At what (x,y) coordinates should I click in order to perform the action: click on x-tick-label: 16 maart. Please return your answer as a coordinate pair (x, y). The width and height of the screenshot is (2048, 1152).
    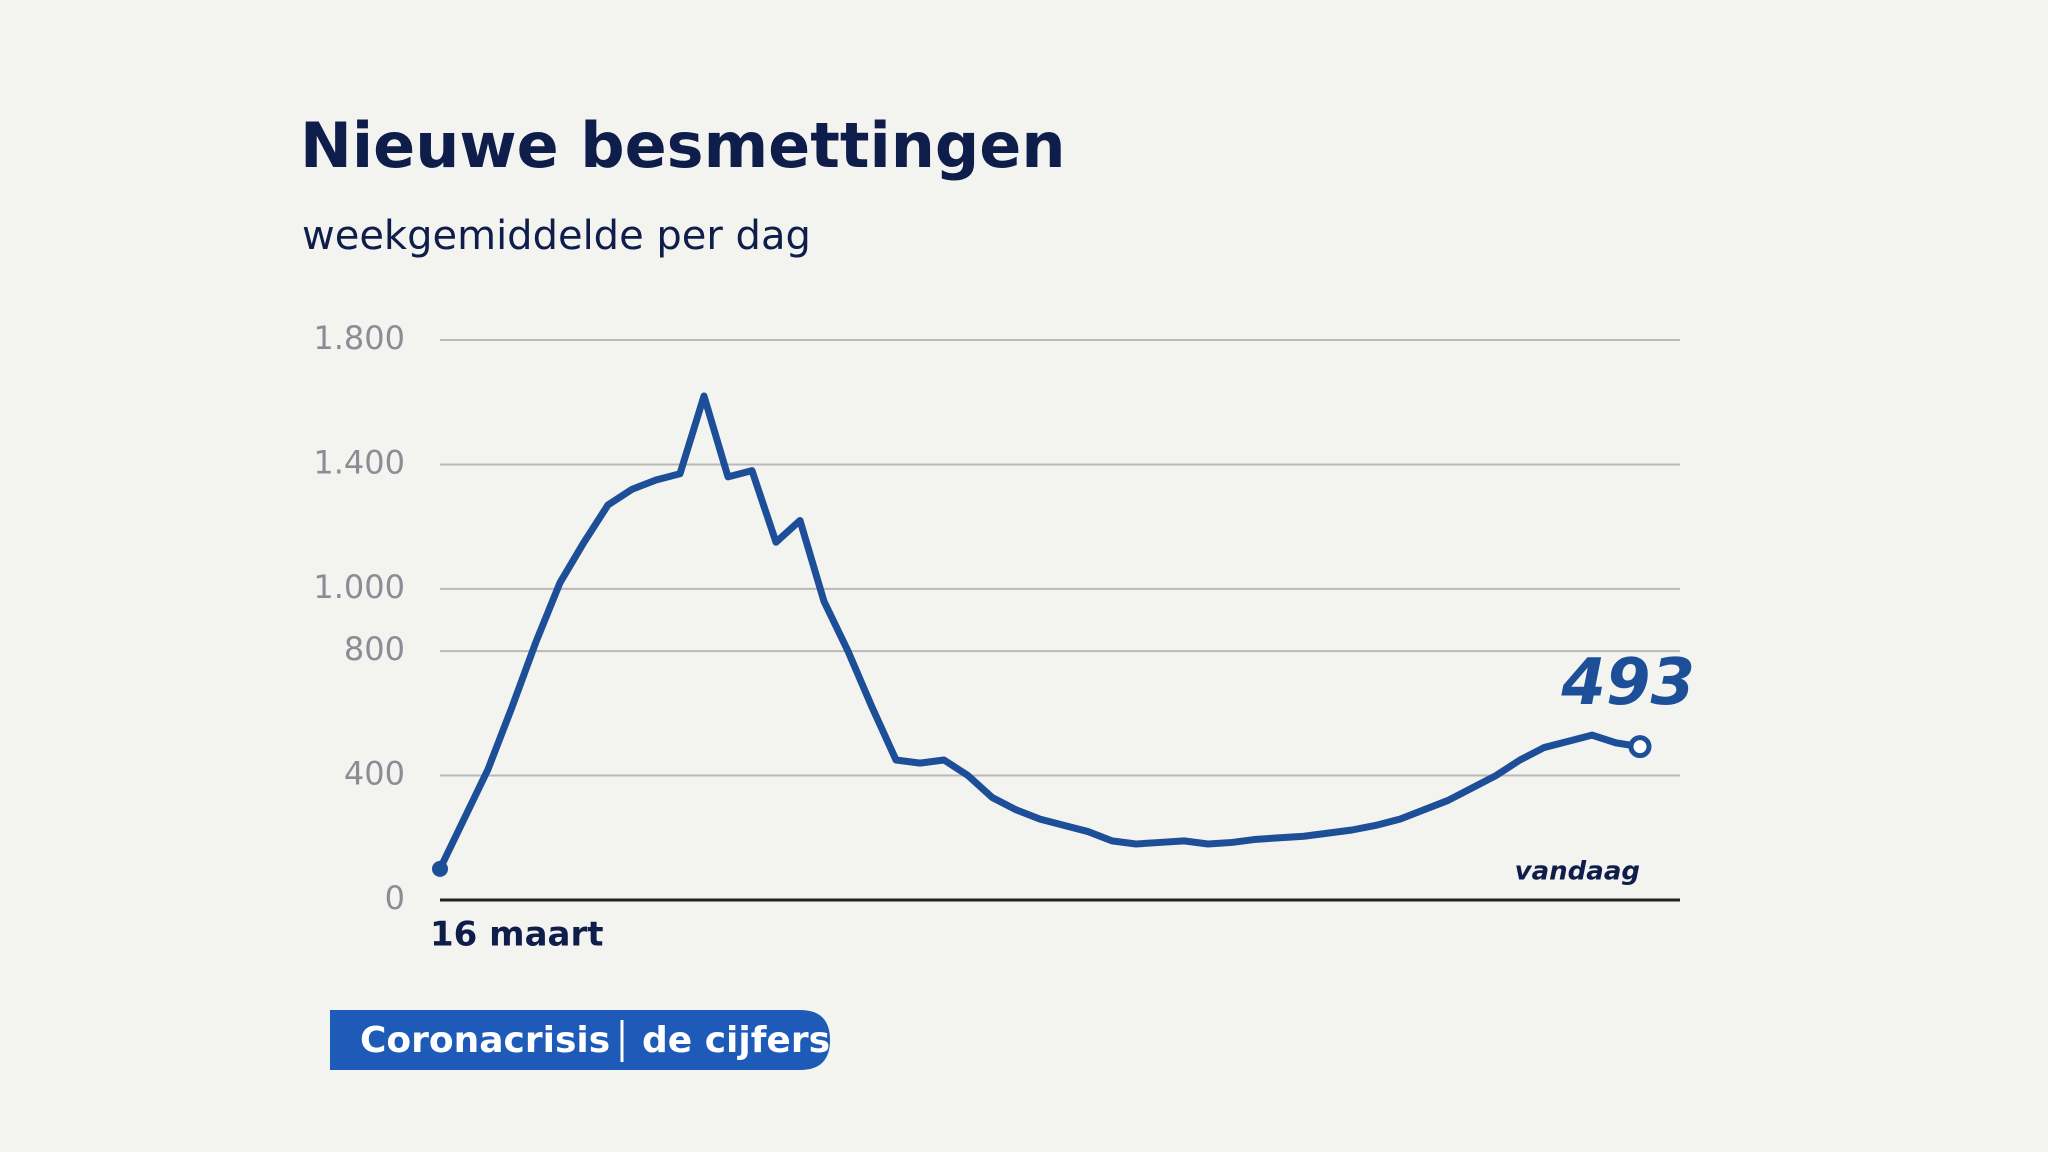
    Looking at the image, I should click on (517, 935).